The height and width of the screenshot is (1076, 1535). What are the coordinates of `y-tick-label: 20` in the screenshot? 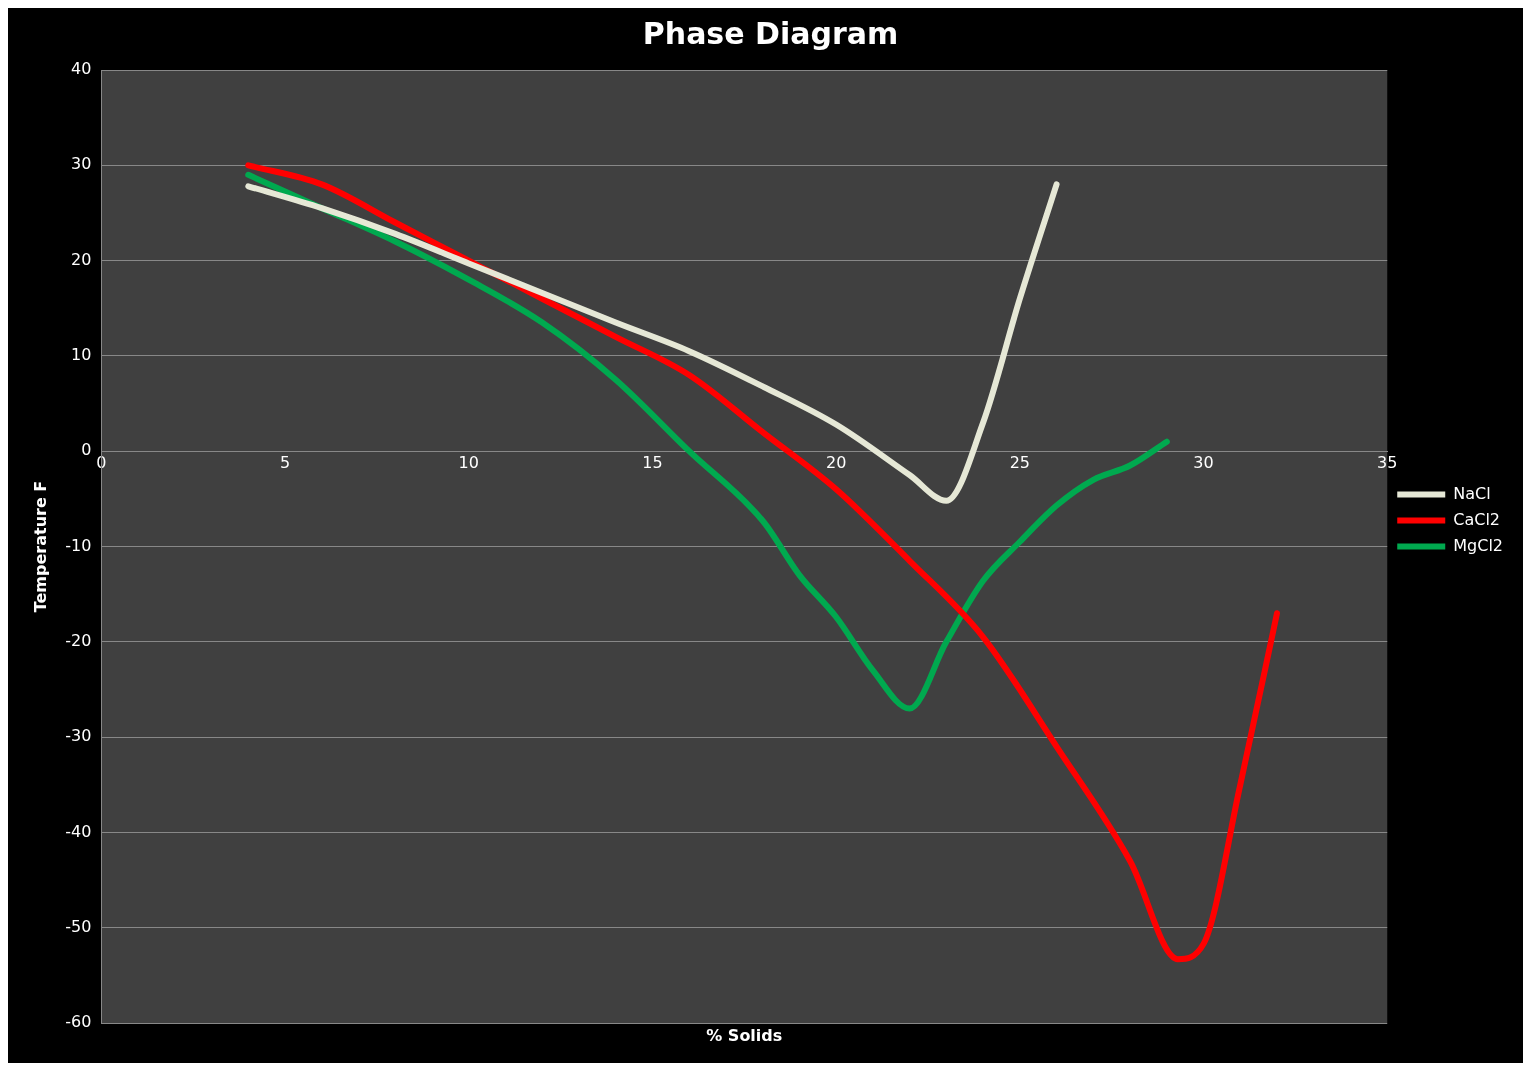 It's located at (81, 259).